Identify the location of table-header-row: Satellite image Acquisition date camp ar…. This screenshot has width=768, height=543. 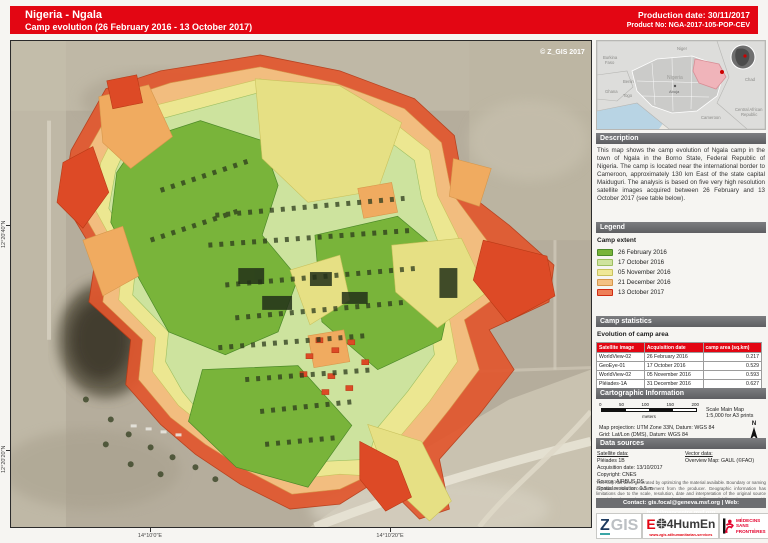
(679, 347).